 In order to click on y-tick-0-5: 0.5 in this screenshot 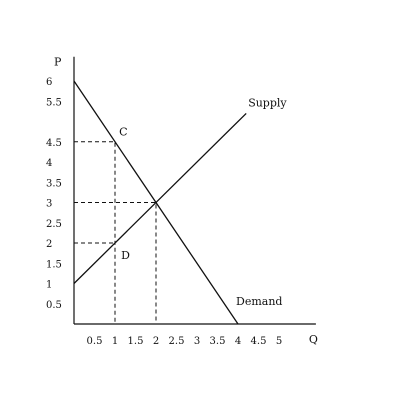, I will do `click(54, 305)`.